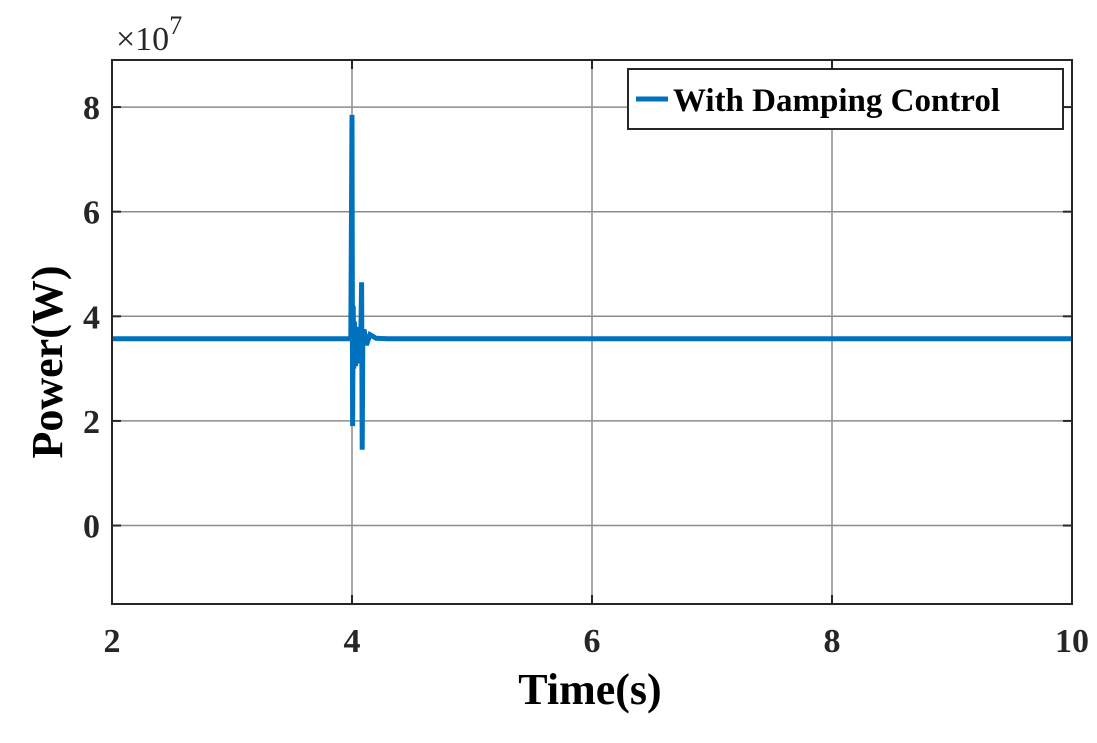  What do you see at coordinates (91, 108) in the screenshot?
I see `y-tick-label: 8` at bounding box center [91, 108].